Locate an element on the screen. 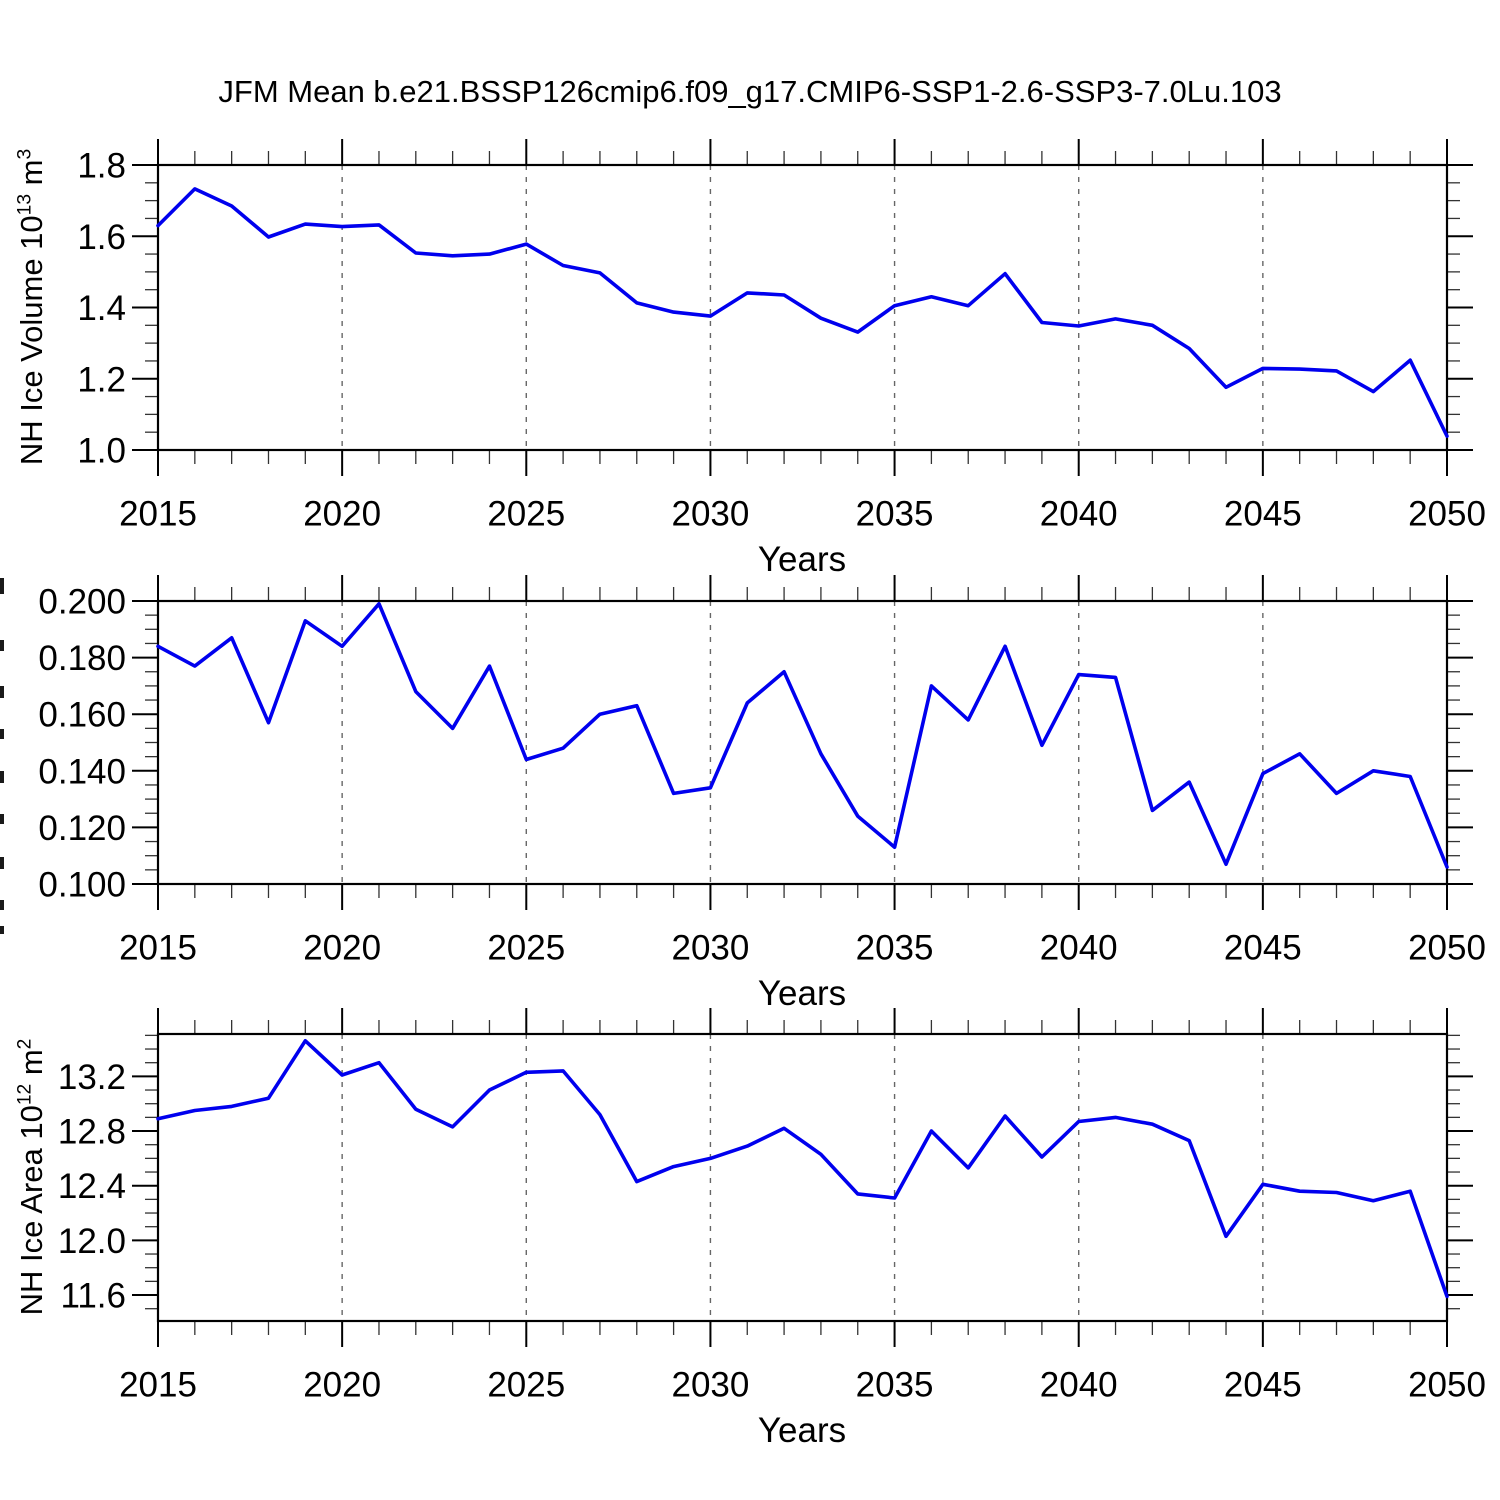 This screenshot has width=1500, height=1500. y-axis-title-ice-area: NH Ice Area 1012 m2 is located at coordinates (32, 1177).